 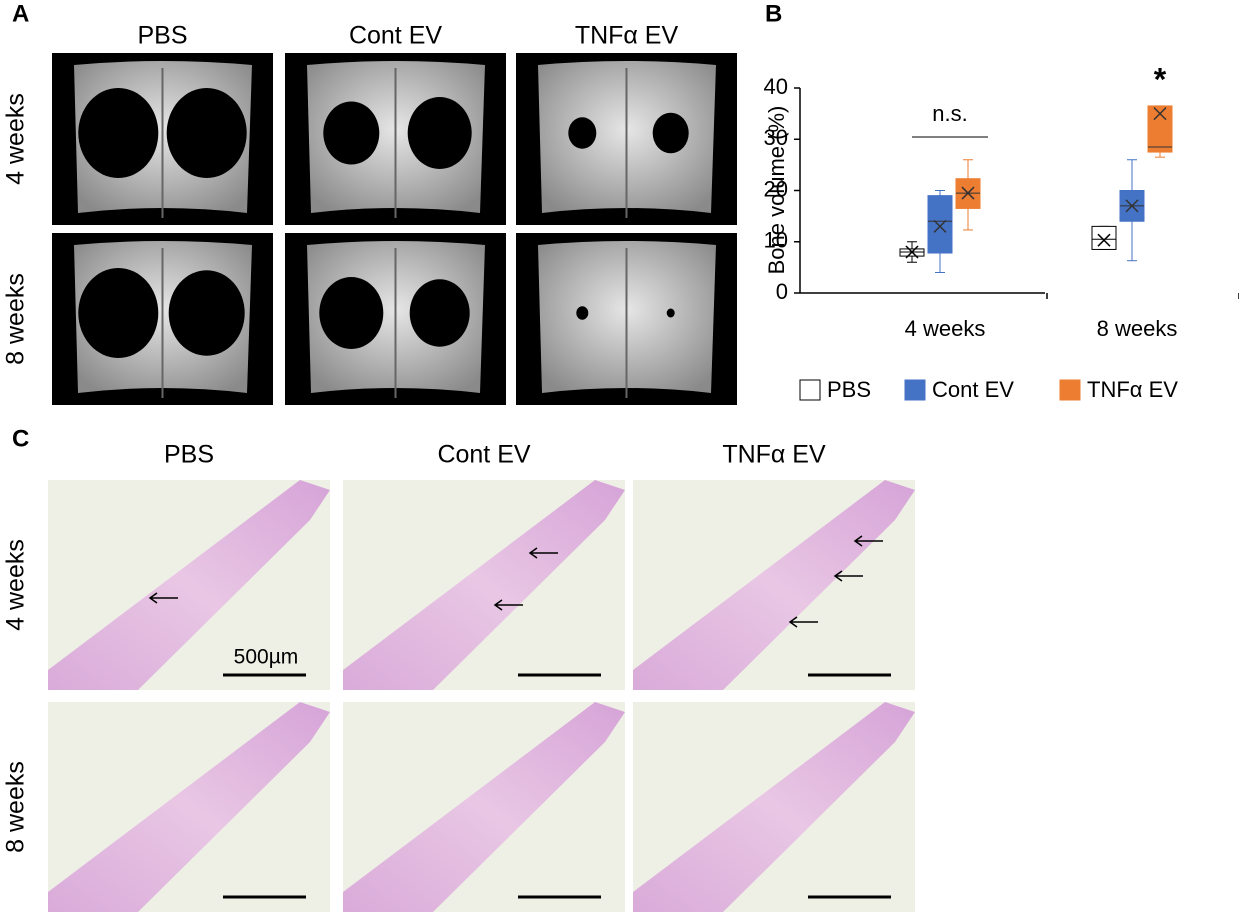 I want to click on scale-bar-label: 500µm, so click(x=266, y=657).